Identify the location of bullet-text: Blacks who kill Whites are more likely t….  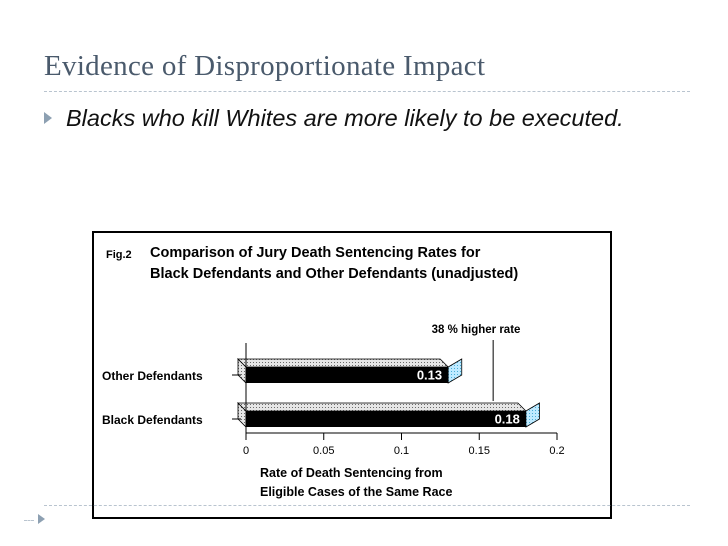
(345, 118).